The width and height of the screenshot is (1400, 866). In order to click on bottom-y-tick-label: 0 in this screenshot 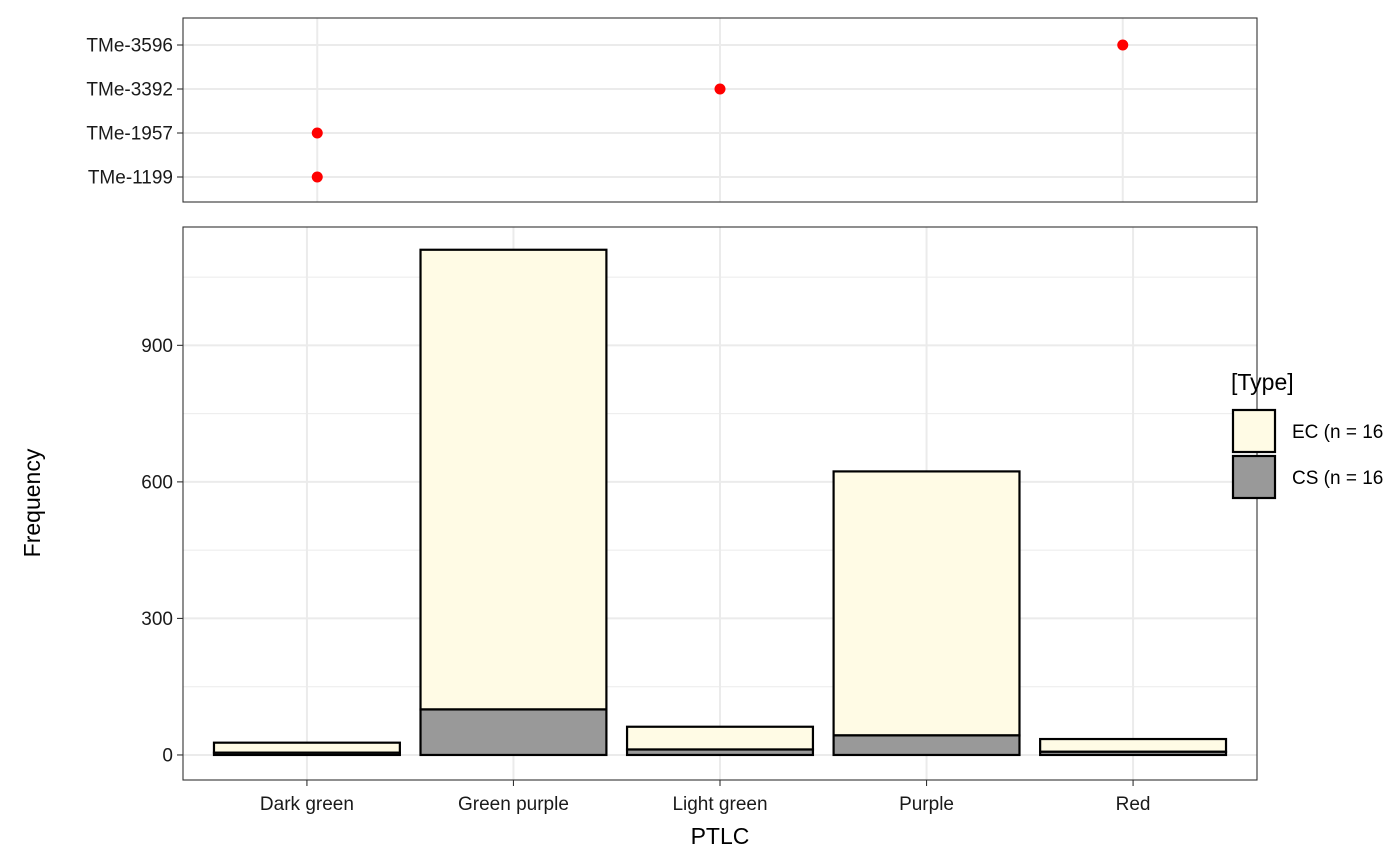, I will do `click(167, 755)`.